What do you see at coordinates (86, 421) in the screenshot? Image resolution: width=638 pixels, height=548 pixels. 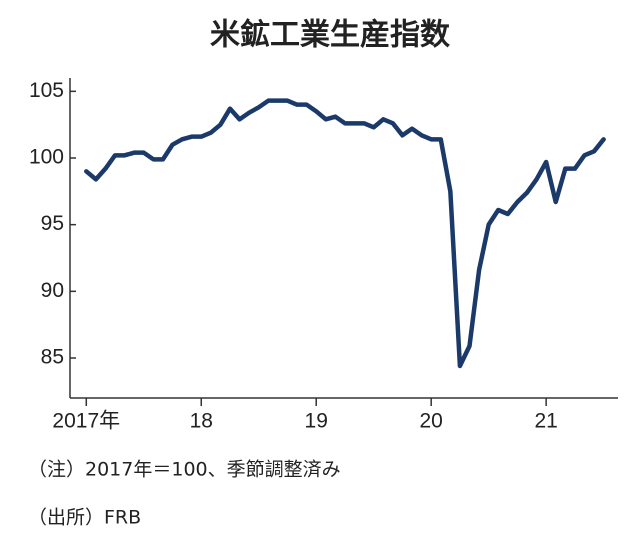 I see `x-tick-label: 2017年` at bounding box center [86, 421].